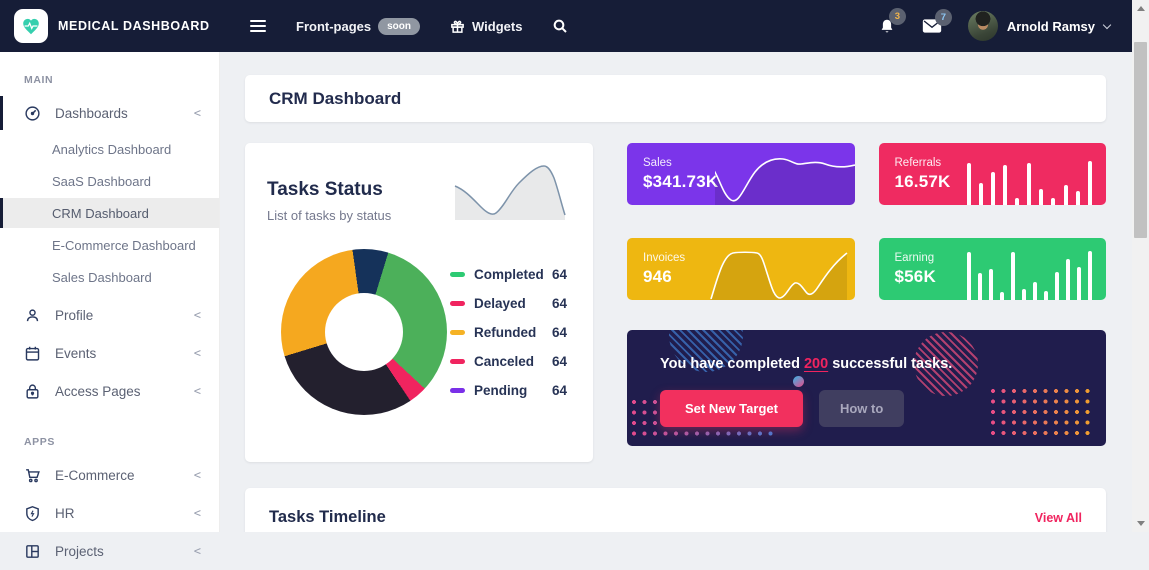 This screenshot has height=570, width=1149. Describe the element at coordinates (816, 364) in the screenshot. I see `banner-highlight-count: 200` at that location.